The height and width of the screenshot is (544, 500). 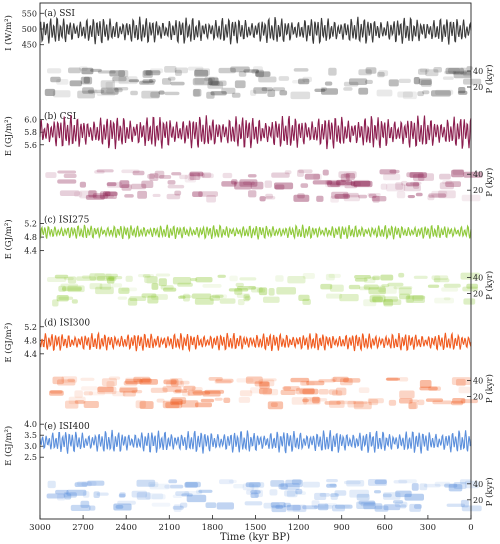 What do you see at coordinates (8, 446) in the screenshot?
I see `y-axis-label: E (GJ/m²)` at bounding box center [8, 446].